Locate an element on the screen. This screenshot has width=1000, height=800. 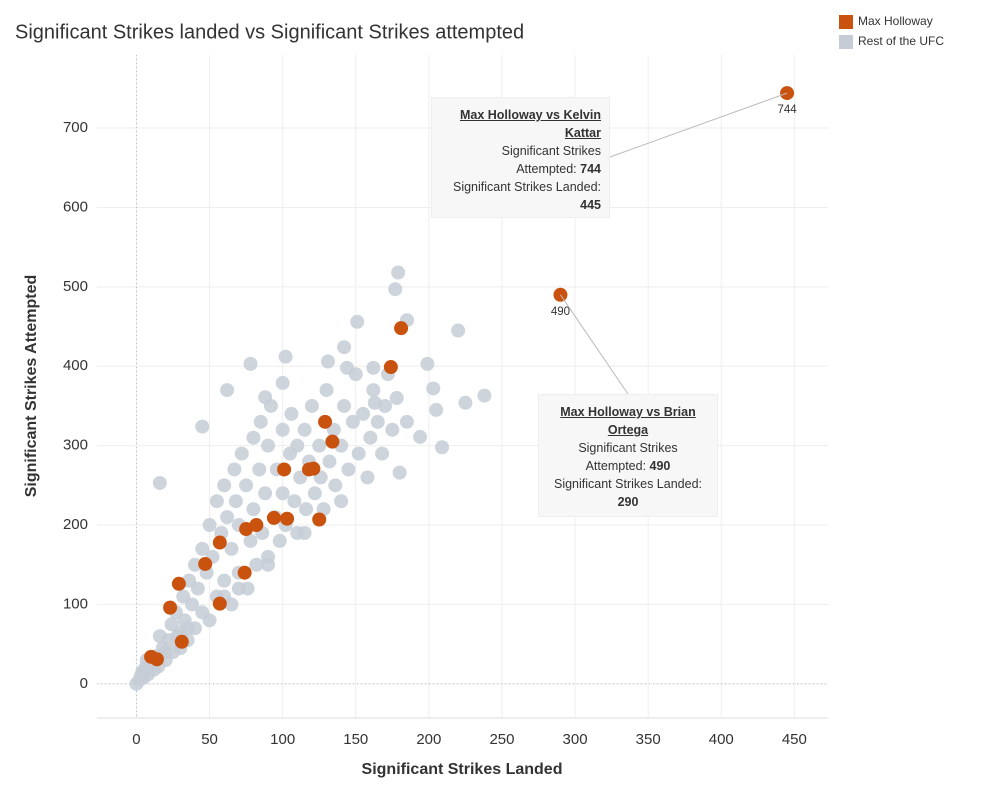
x-tick-label: 0 is located at coordinates (136, 739).